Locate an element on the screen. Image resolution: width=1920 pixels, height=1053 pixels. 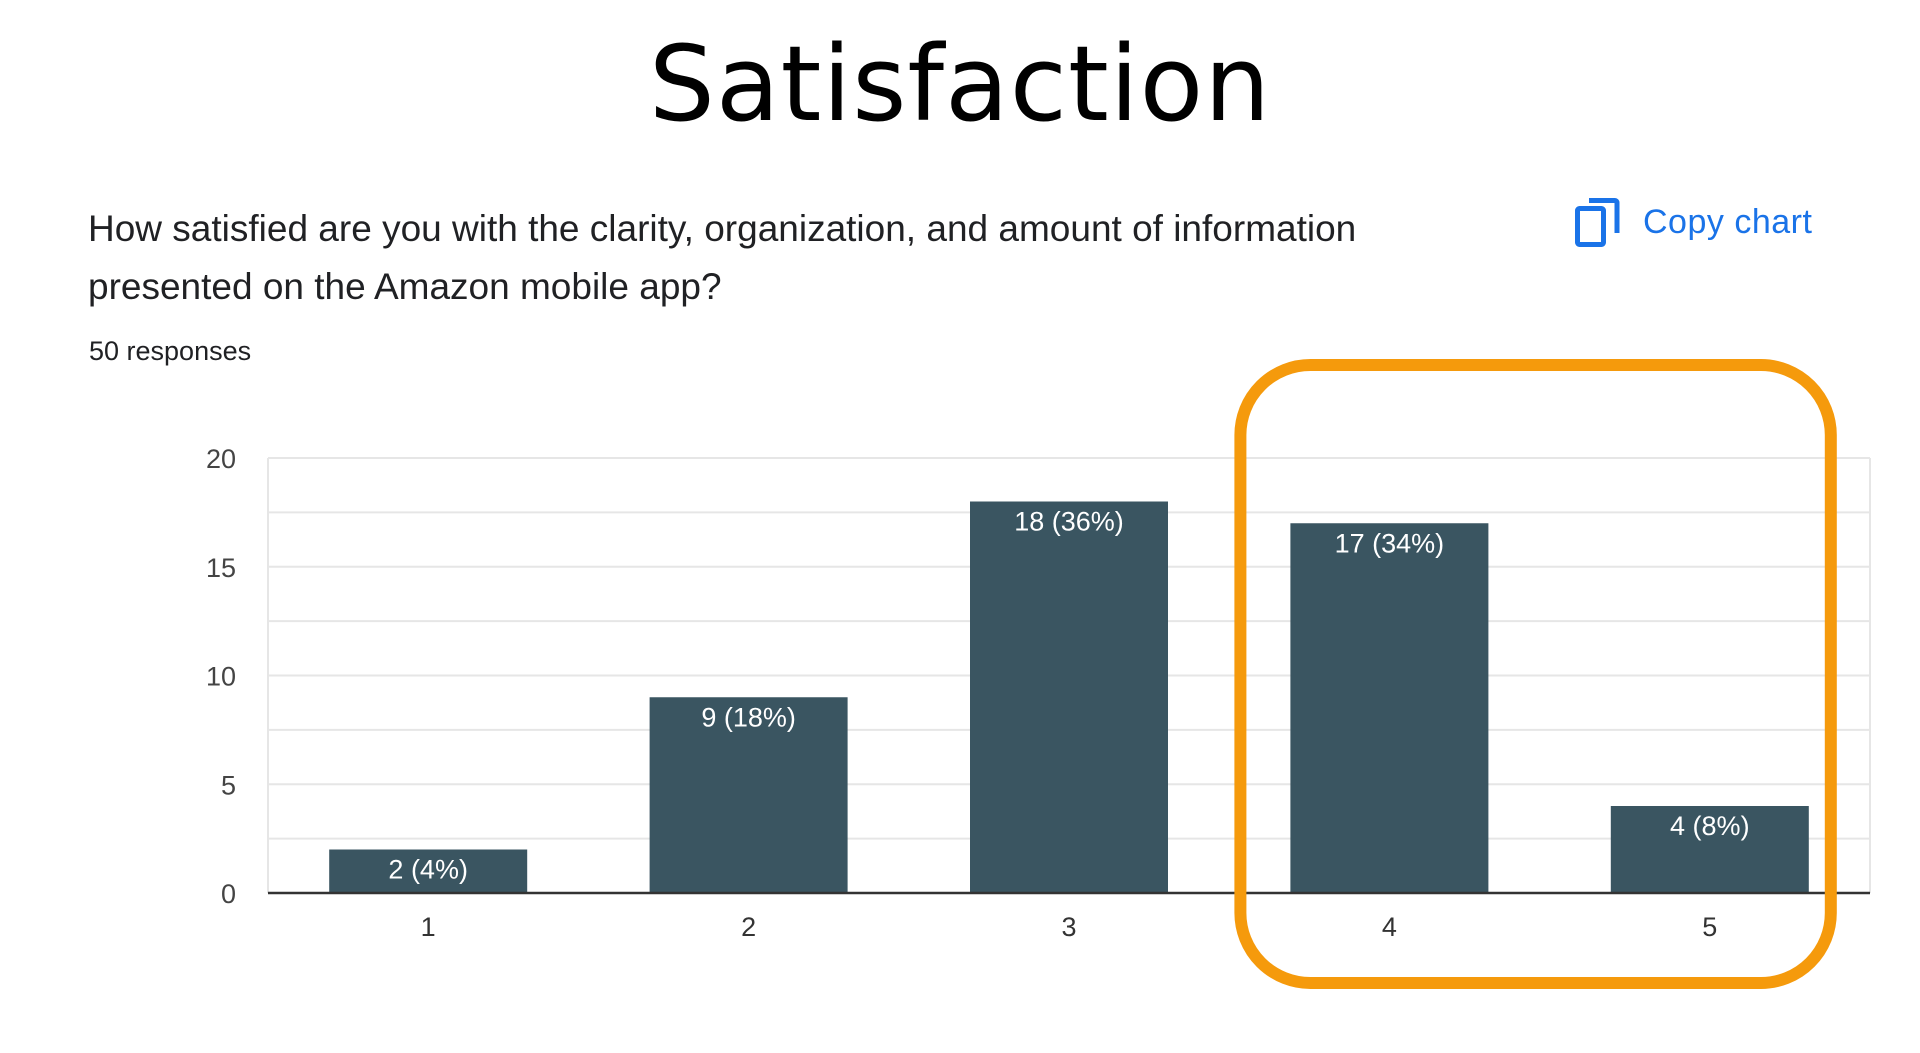
y-tick-label: 20 is located at coordinates (221, 459).